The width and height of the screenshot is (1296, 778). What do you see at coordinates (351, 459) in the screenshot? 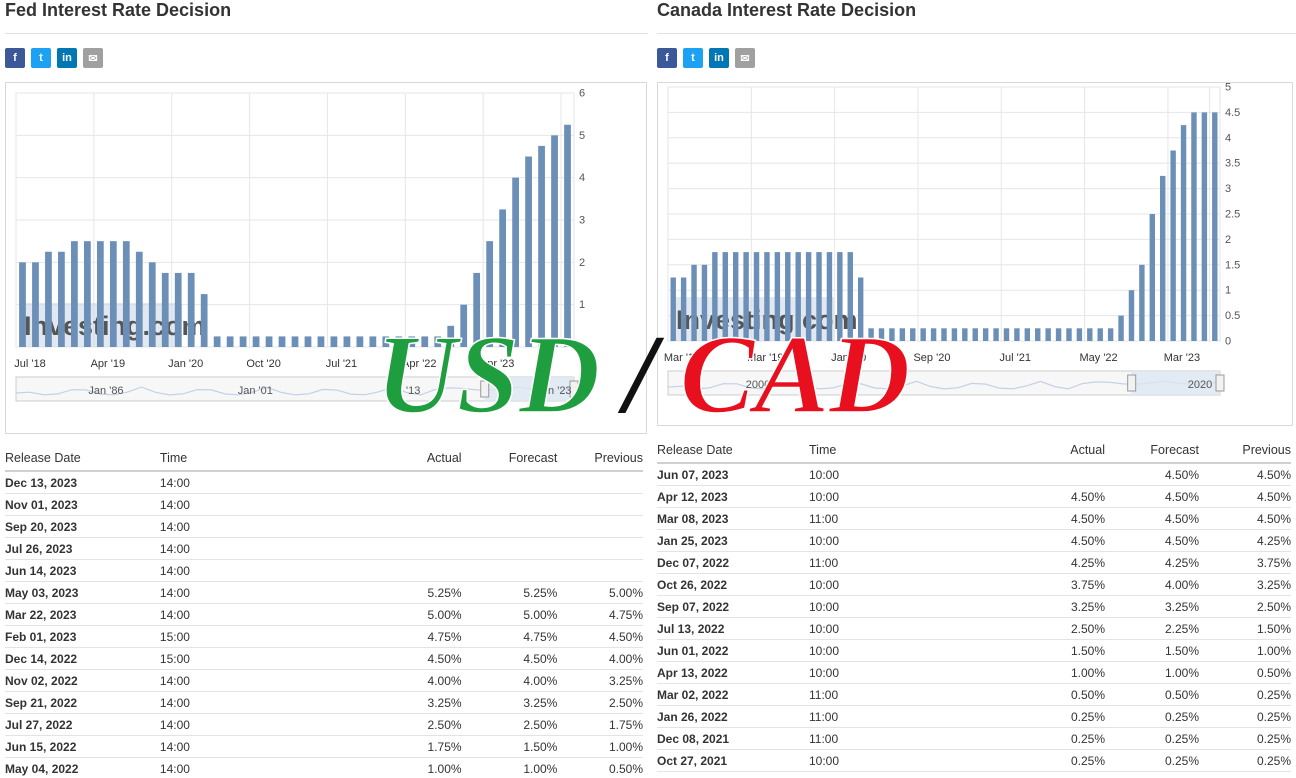
I see `header-actual: Actual` at bounding box center [351, 459].